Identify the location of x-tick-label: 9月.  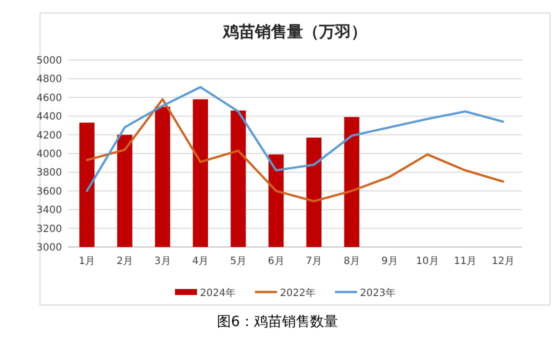
(389, 261).